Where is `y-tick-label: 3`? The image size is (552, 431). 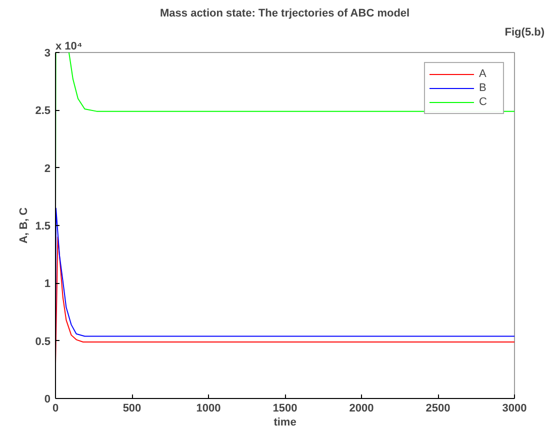
y-tick-label: 3 is located at coordinates (47, 54).